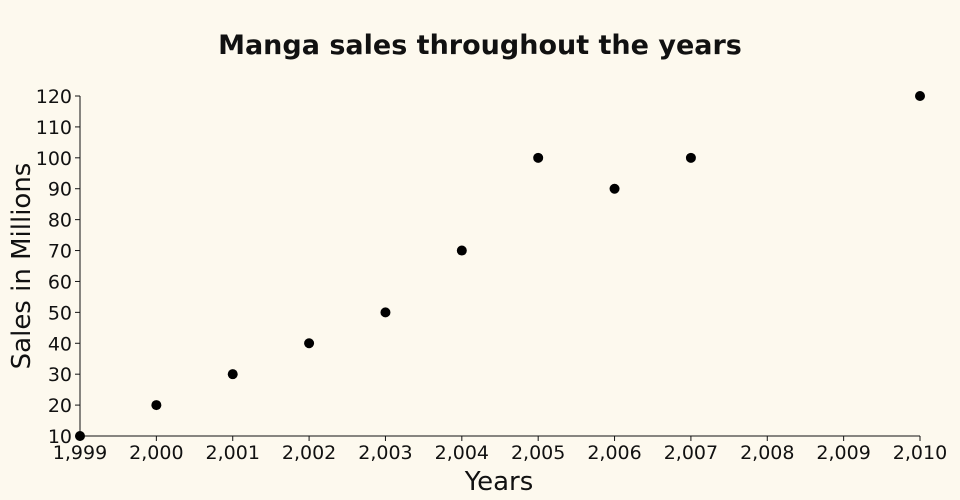 This screenshot has width=960, height=500. What do you see at coordinates (60, 344) in the screenshot?
I see `y-tick-label: 40` at bounding box center [60, 344].